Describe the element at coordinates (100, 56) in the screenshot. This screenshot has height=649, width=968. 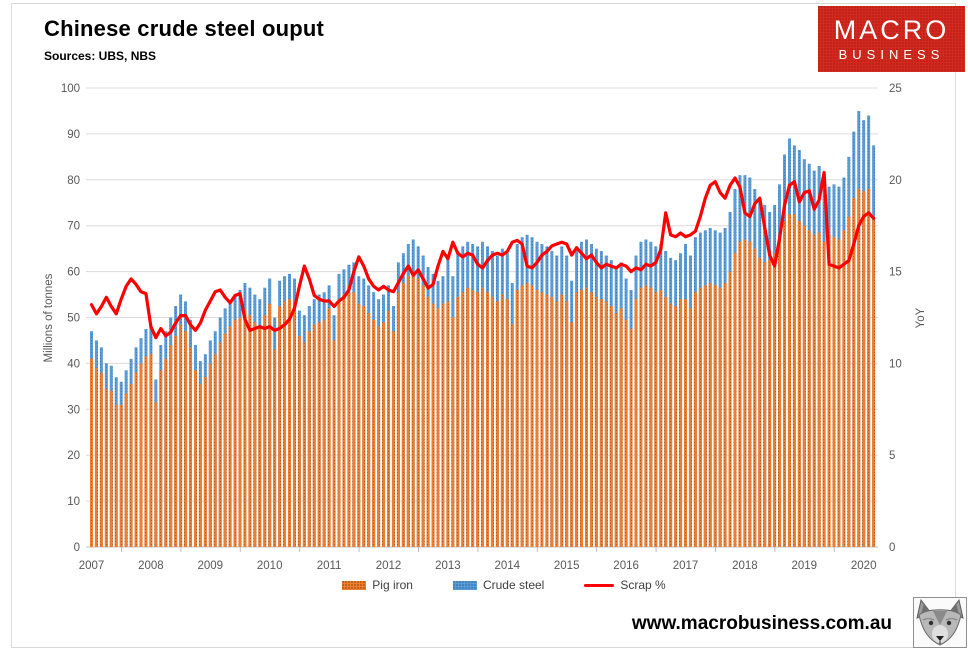
I see `sources-note: Sources: UBS, NBS` at that location.